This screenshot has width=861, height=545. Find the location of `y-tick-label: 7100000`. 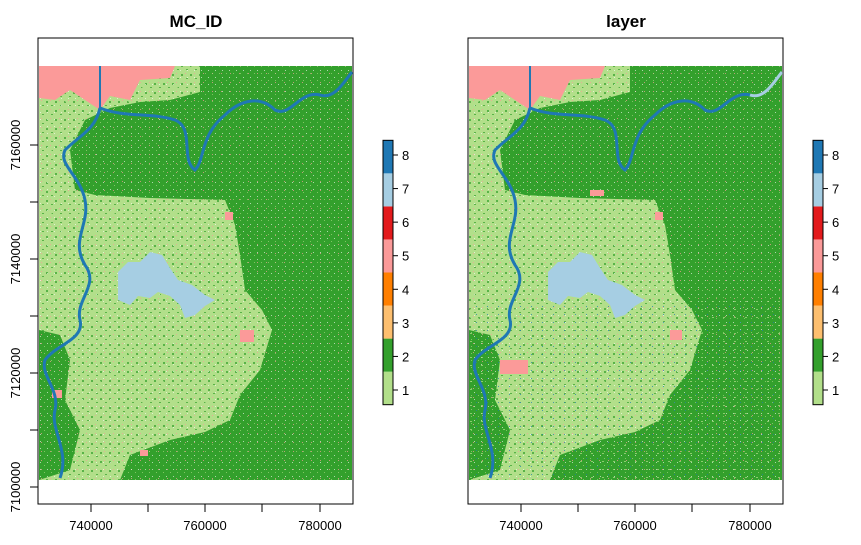

y-tick-label: 7100000 is located at coordinates (15, 487).